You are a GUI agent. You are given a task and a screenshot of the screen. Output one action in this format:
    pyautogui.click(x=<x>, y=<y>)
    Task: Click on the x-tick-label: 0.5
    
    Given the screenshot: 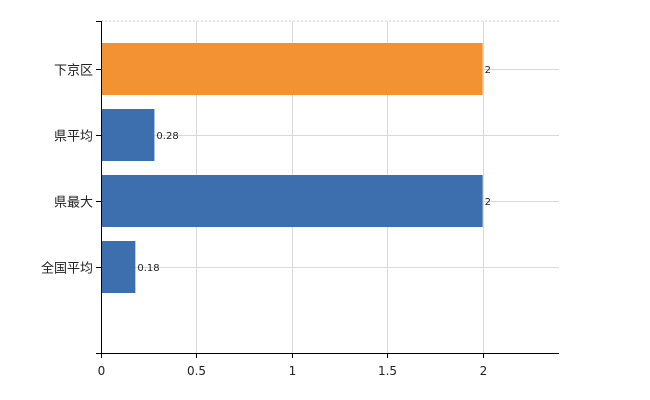 What is the action you would take?
    pyautogui.click(x=196, y=371)
    